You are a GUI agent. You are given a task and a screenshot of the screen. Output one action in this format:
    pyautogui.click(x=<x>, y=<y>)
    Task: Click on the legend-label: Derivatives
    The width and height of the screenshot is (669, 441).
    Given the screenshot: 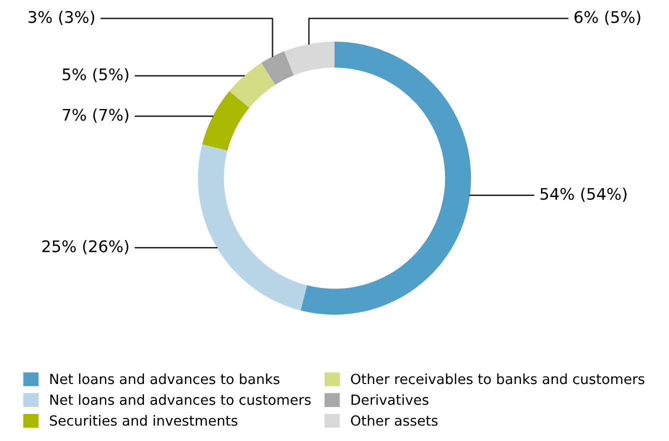 What is the action you would take?
    pyautogui.click(x=390, y=400)
    